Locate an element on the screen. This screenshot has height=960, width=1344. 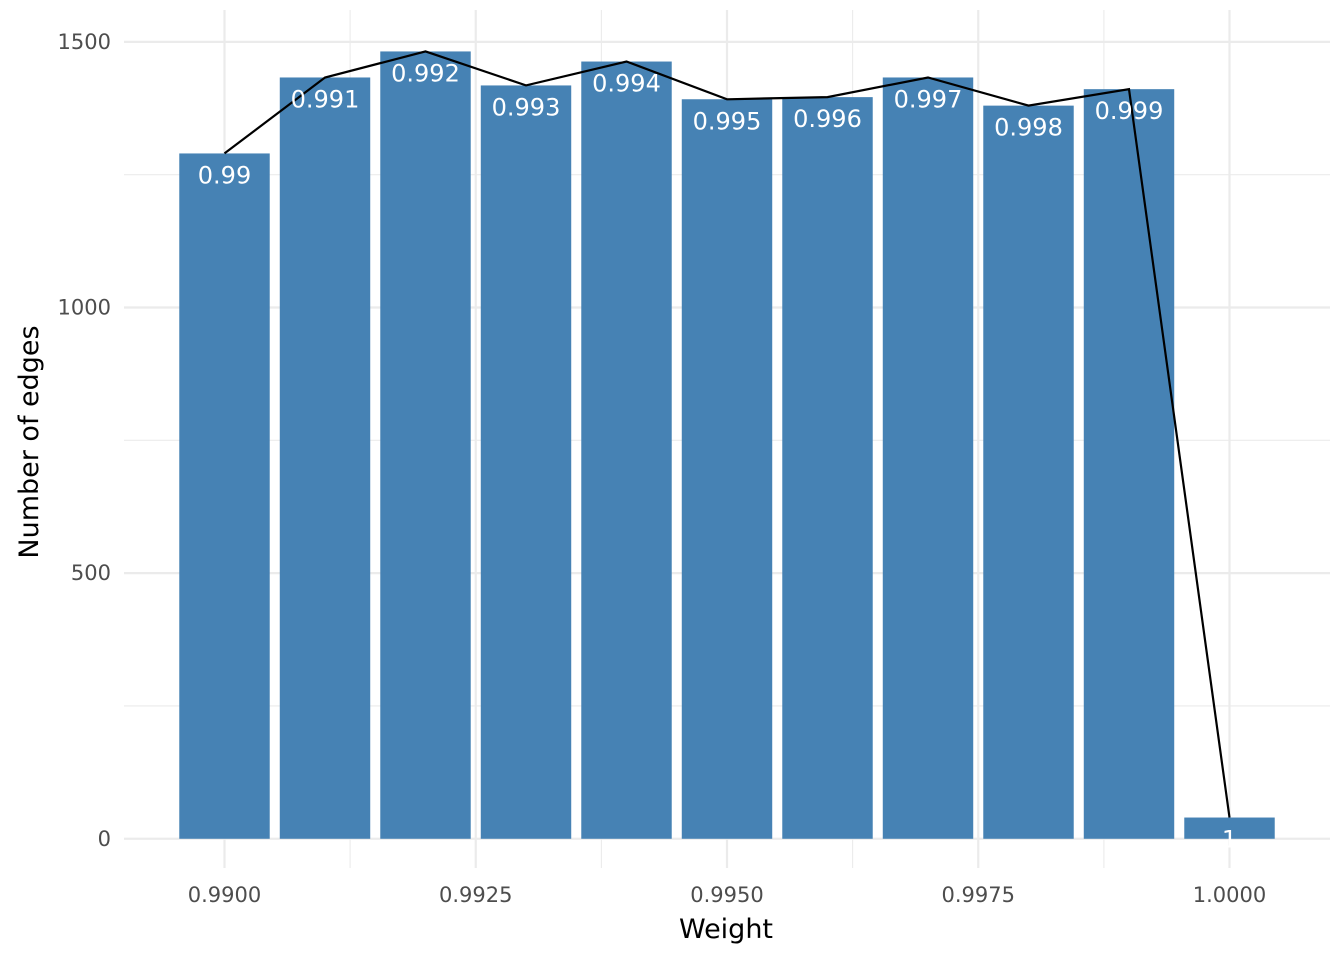
x-tick-label: 1.0000 is located at coordinates (1229, 895).